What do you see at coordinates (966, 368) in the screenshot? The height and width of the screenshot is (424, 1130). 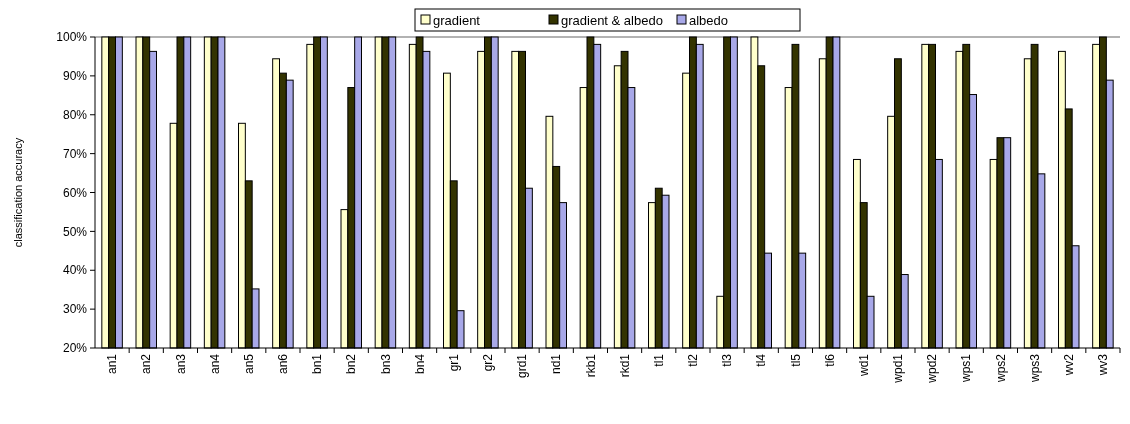 I see `x-tick-label: wps1` at bounding box center [966, 368].